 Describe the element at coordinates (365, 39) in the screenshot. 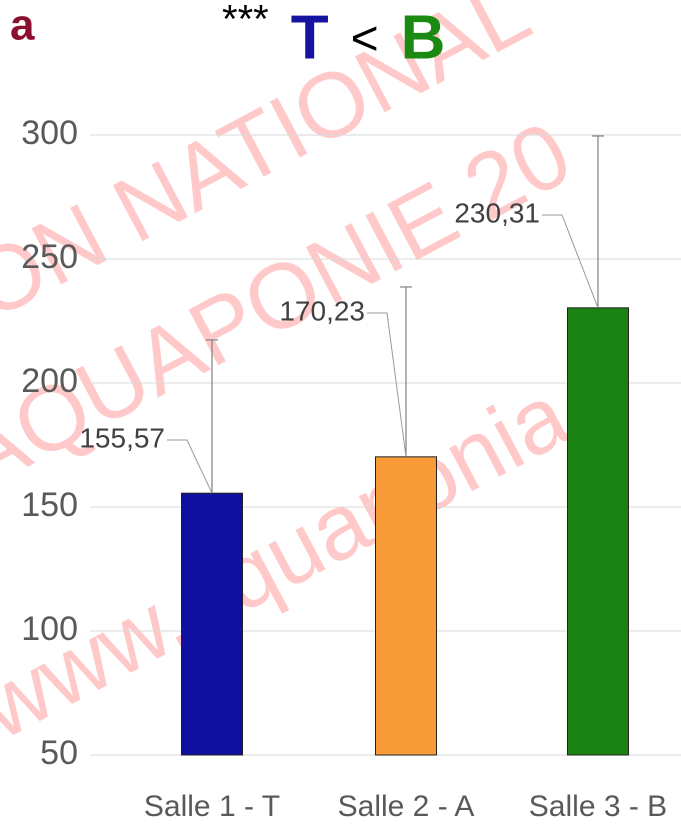

I see `title-part: <` at that location.